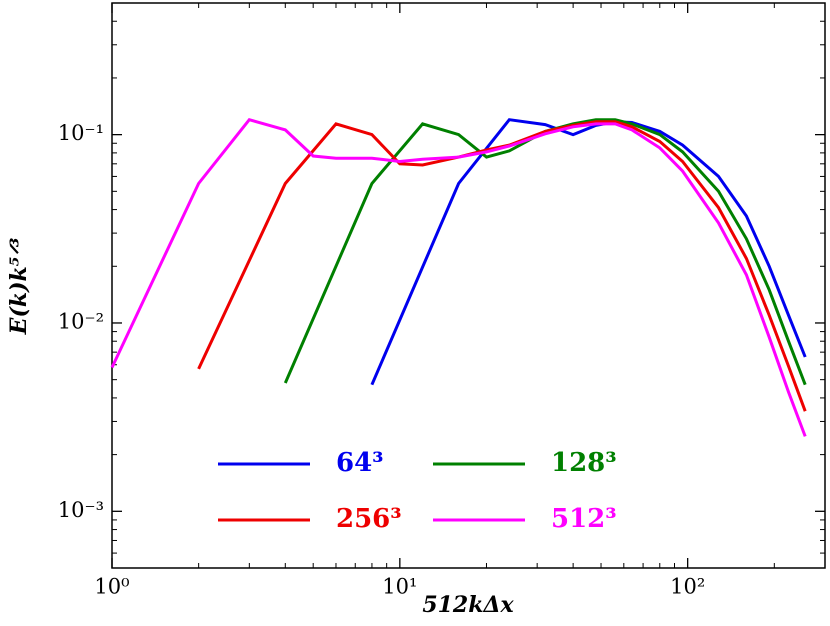  Describe the element at coordinates (81, 510) in the screenshot. I see `y-tick-label: 10⁻³` at that location.